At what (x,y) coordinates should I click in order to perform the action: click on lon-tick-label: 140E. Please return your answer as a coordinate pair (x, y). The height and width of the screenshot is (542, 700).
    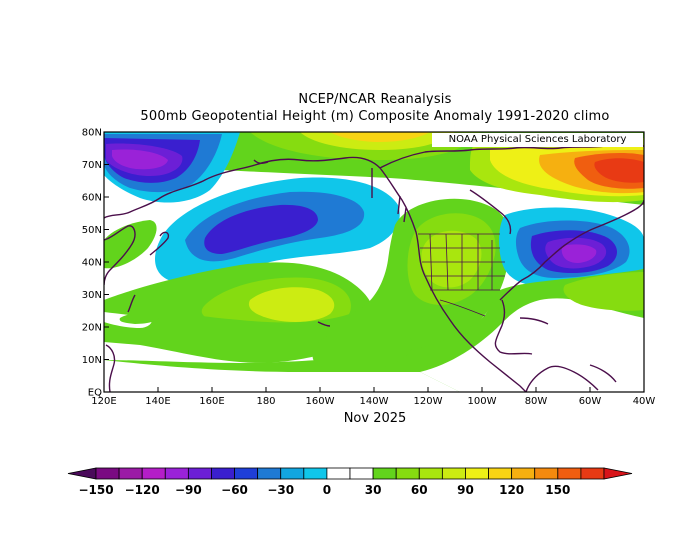
    Looking at the image, I should click on (157, 401).